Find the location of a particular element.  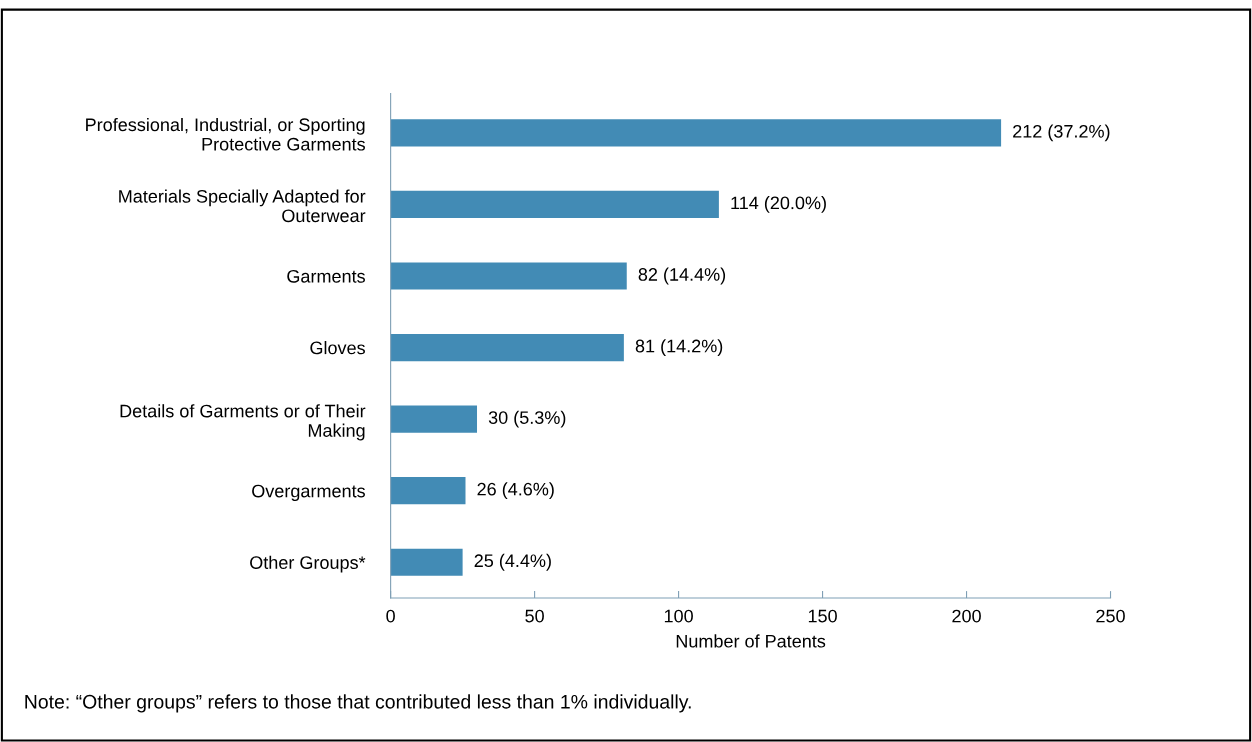

text: Note: “Other groups” refers to those that contributed less than 1% individually. is located at coordinates (358, 703).